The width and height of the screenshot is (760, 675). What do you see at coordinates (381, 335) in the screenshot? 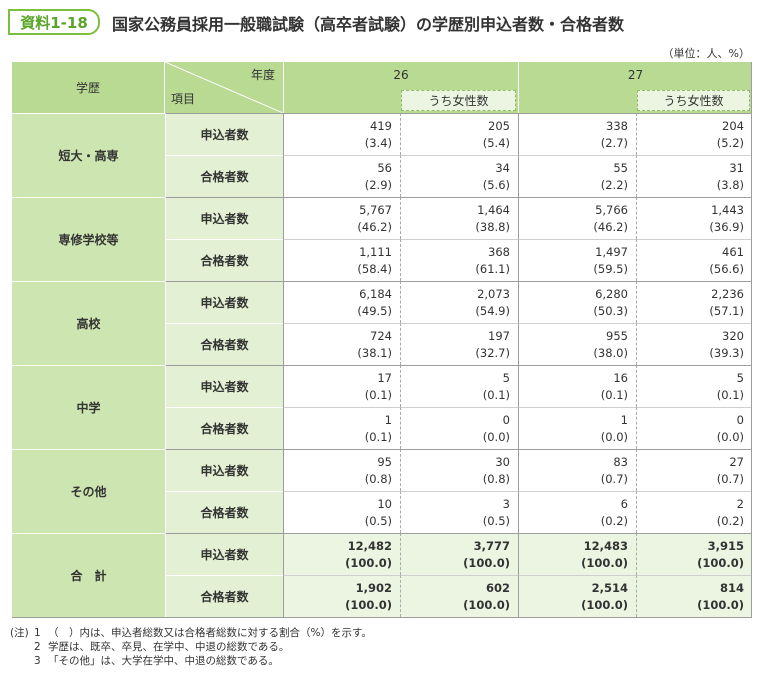
I see `count: 724` at bounding box center [381, 335].